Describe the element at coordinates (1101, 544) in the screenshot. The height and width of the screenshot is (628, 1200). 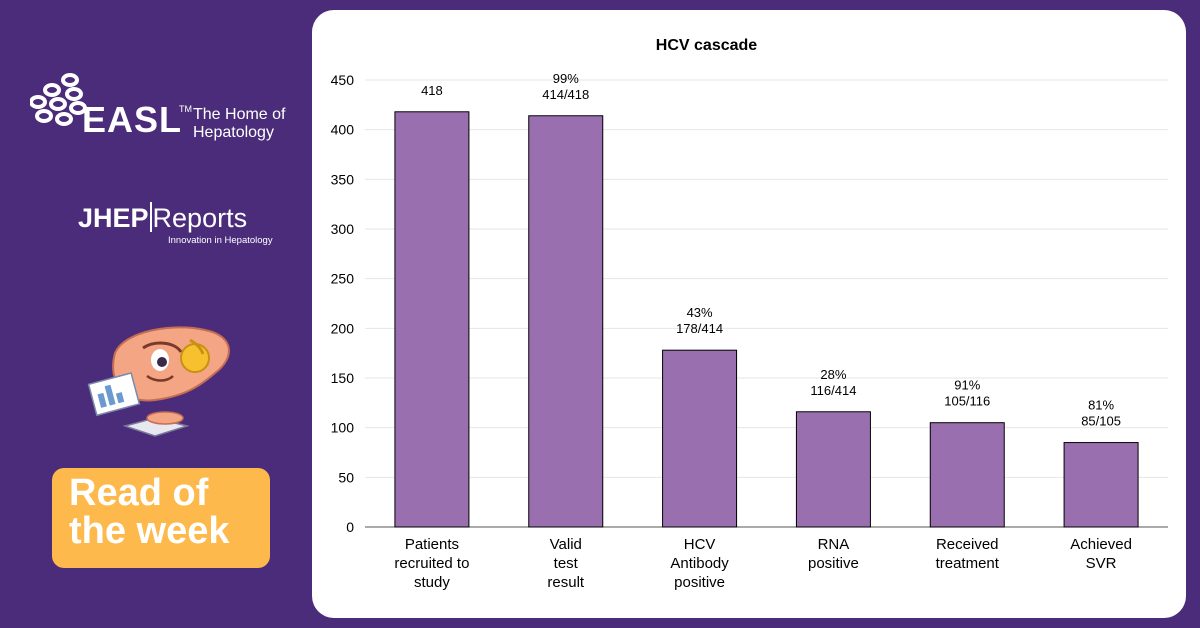
I see `x-tick-label: Achieved` at that location.